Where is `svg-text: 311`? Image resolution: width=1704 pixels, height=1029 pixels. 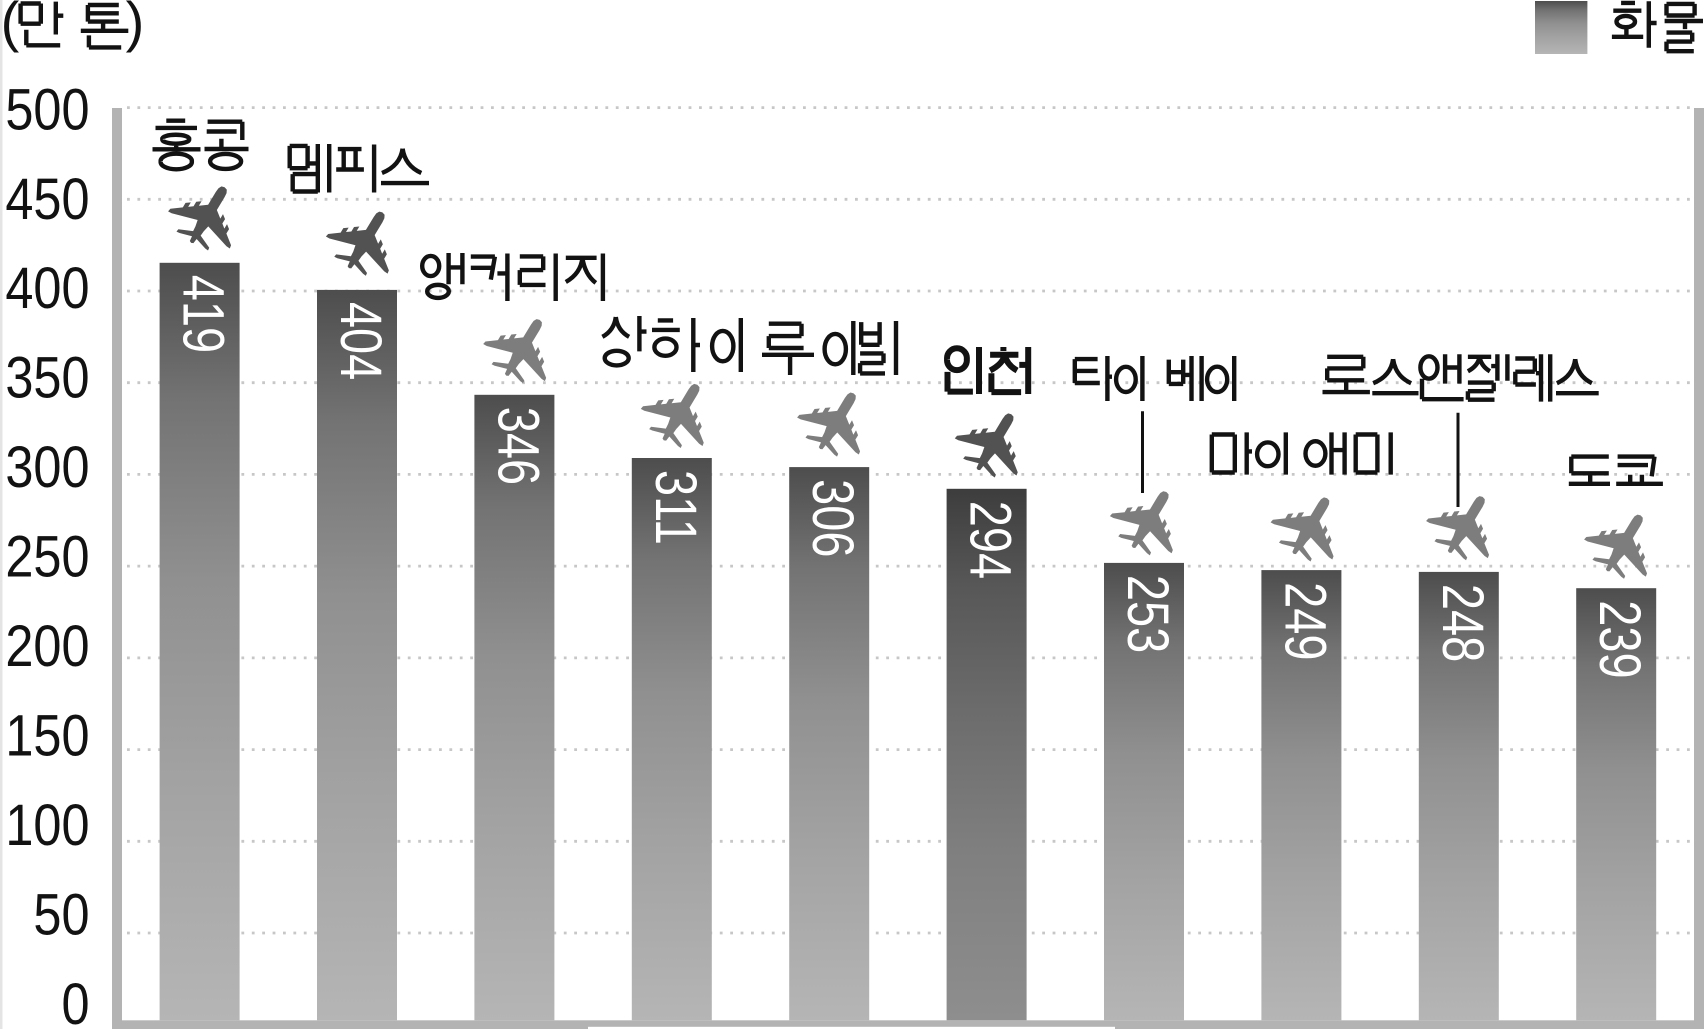 svg-text: 311 is located at coordinates (675, 507).